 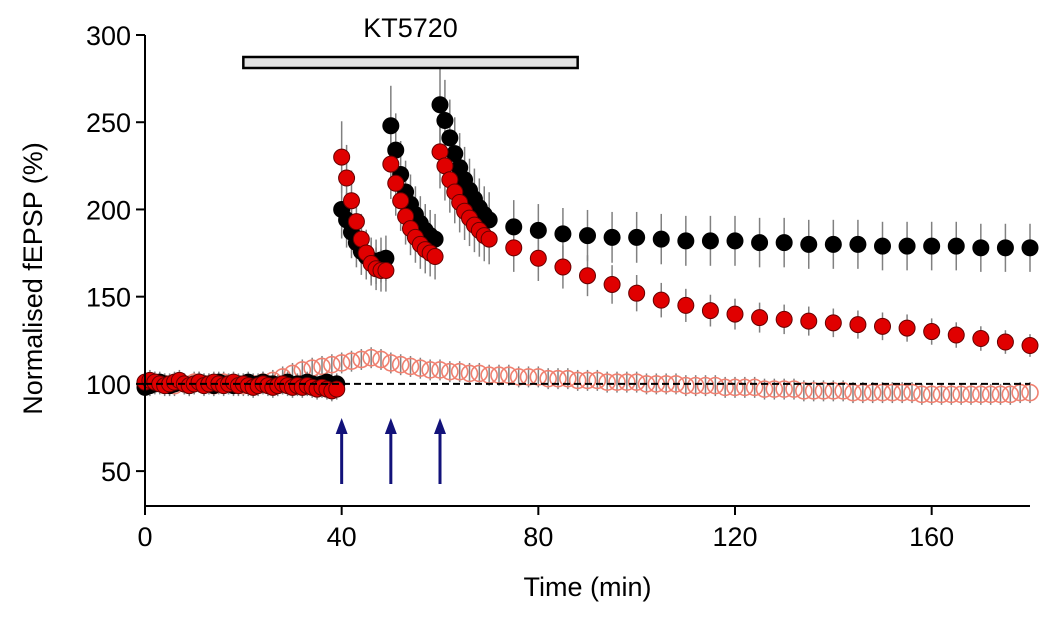 What do you see at coordinates (108, 298) in the screenshot?
I see `y-tick-label: 150` at bounding box center [108, 298].